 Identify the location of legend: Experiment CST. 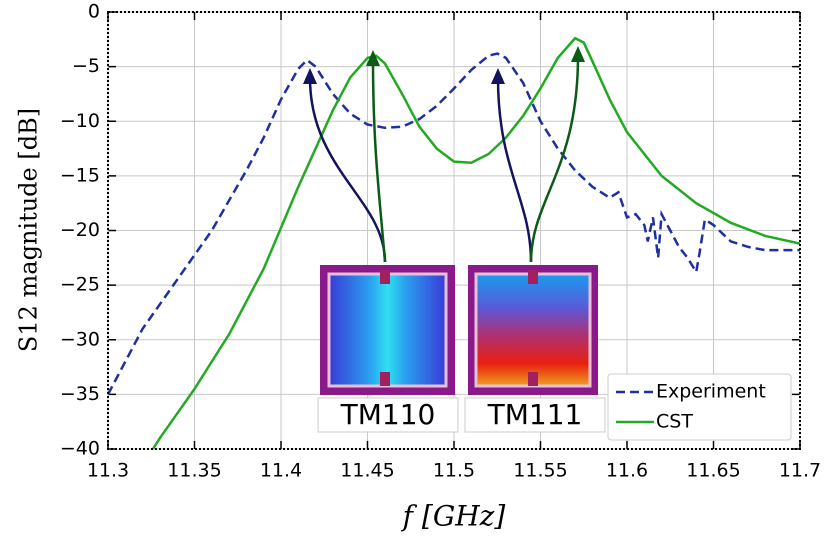
(699, 407).